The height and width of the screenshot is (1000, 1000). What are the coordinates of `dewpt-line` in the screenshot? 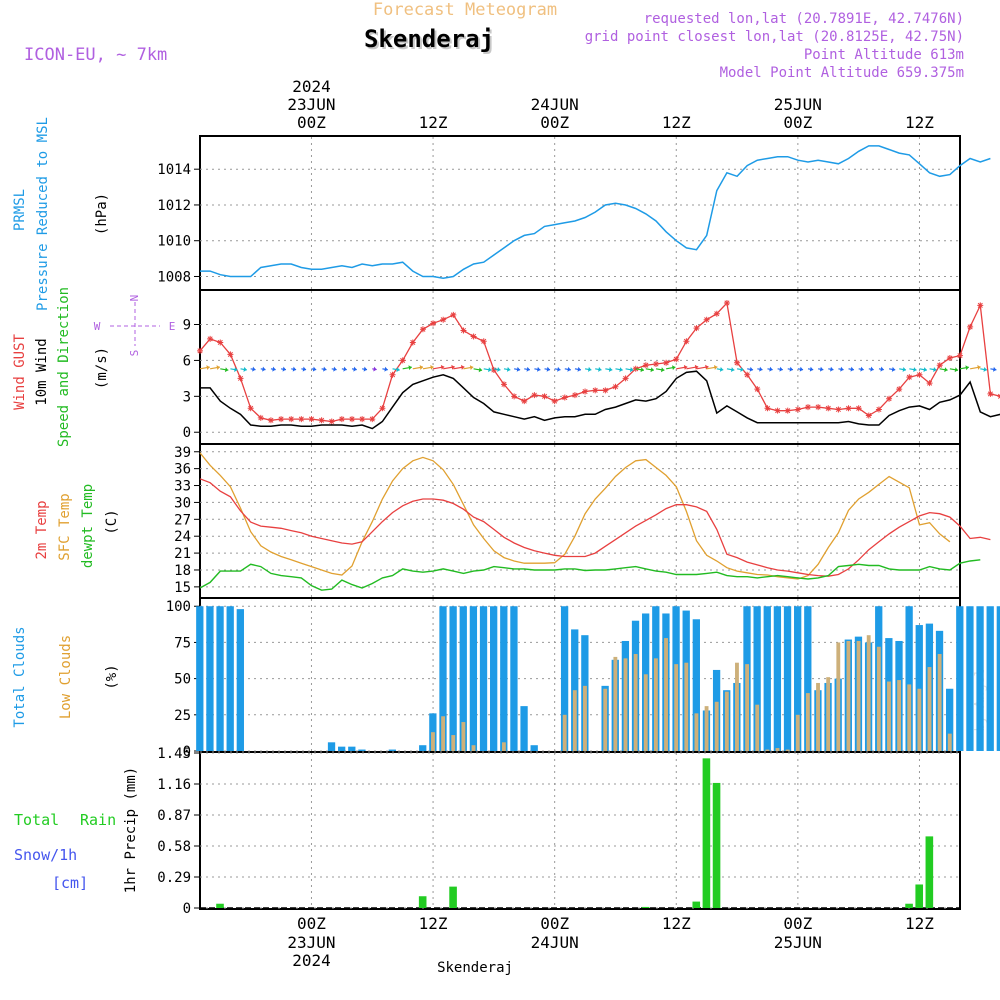 It's located at (590, 575).